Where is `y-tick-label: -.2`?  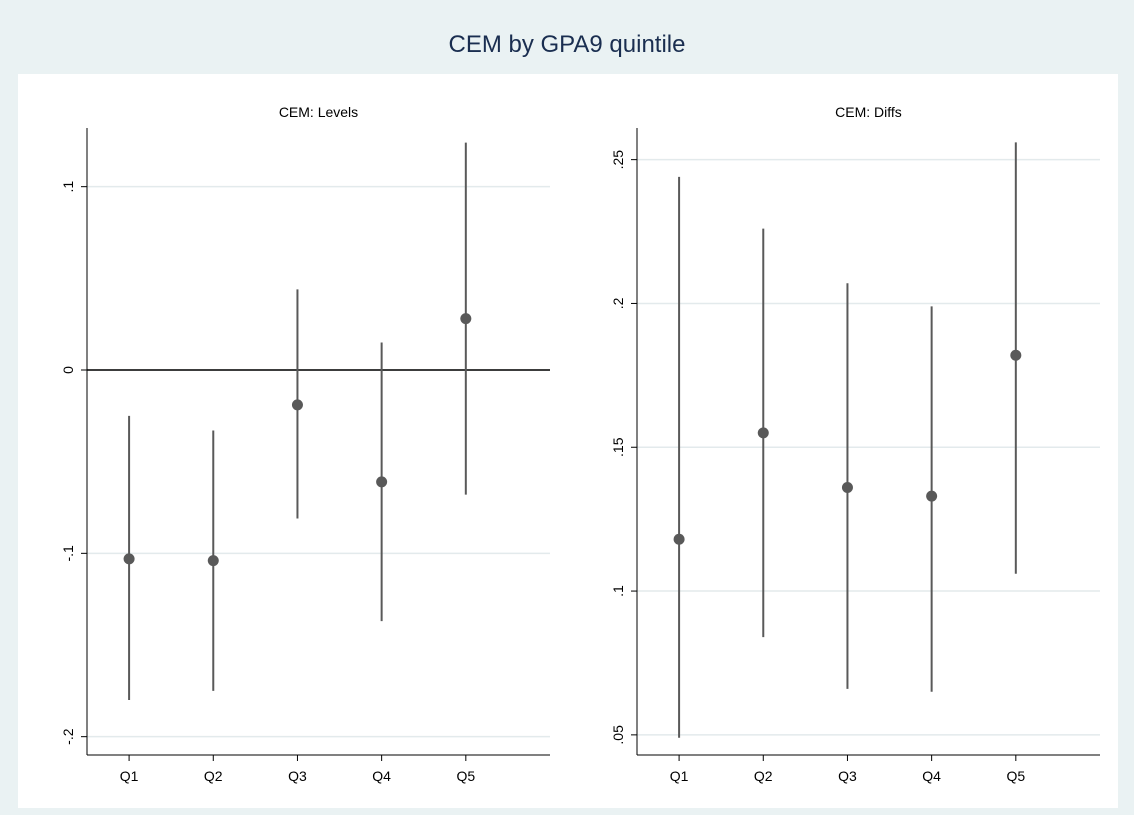
y-tick-label: -.2 is located at coordinates (68, 736).